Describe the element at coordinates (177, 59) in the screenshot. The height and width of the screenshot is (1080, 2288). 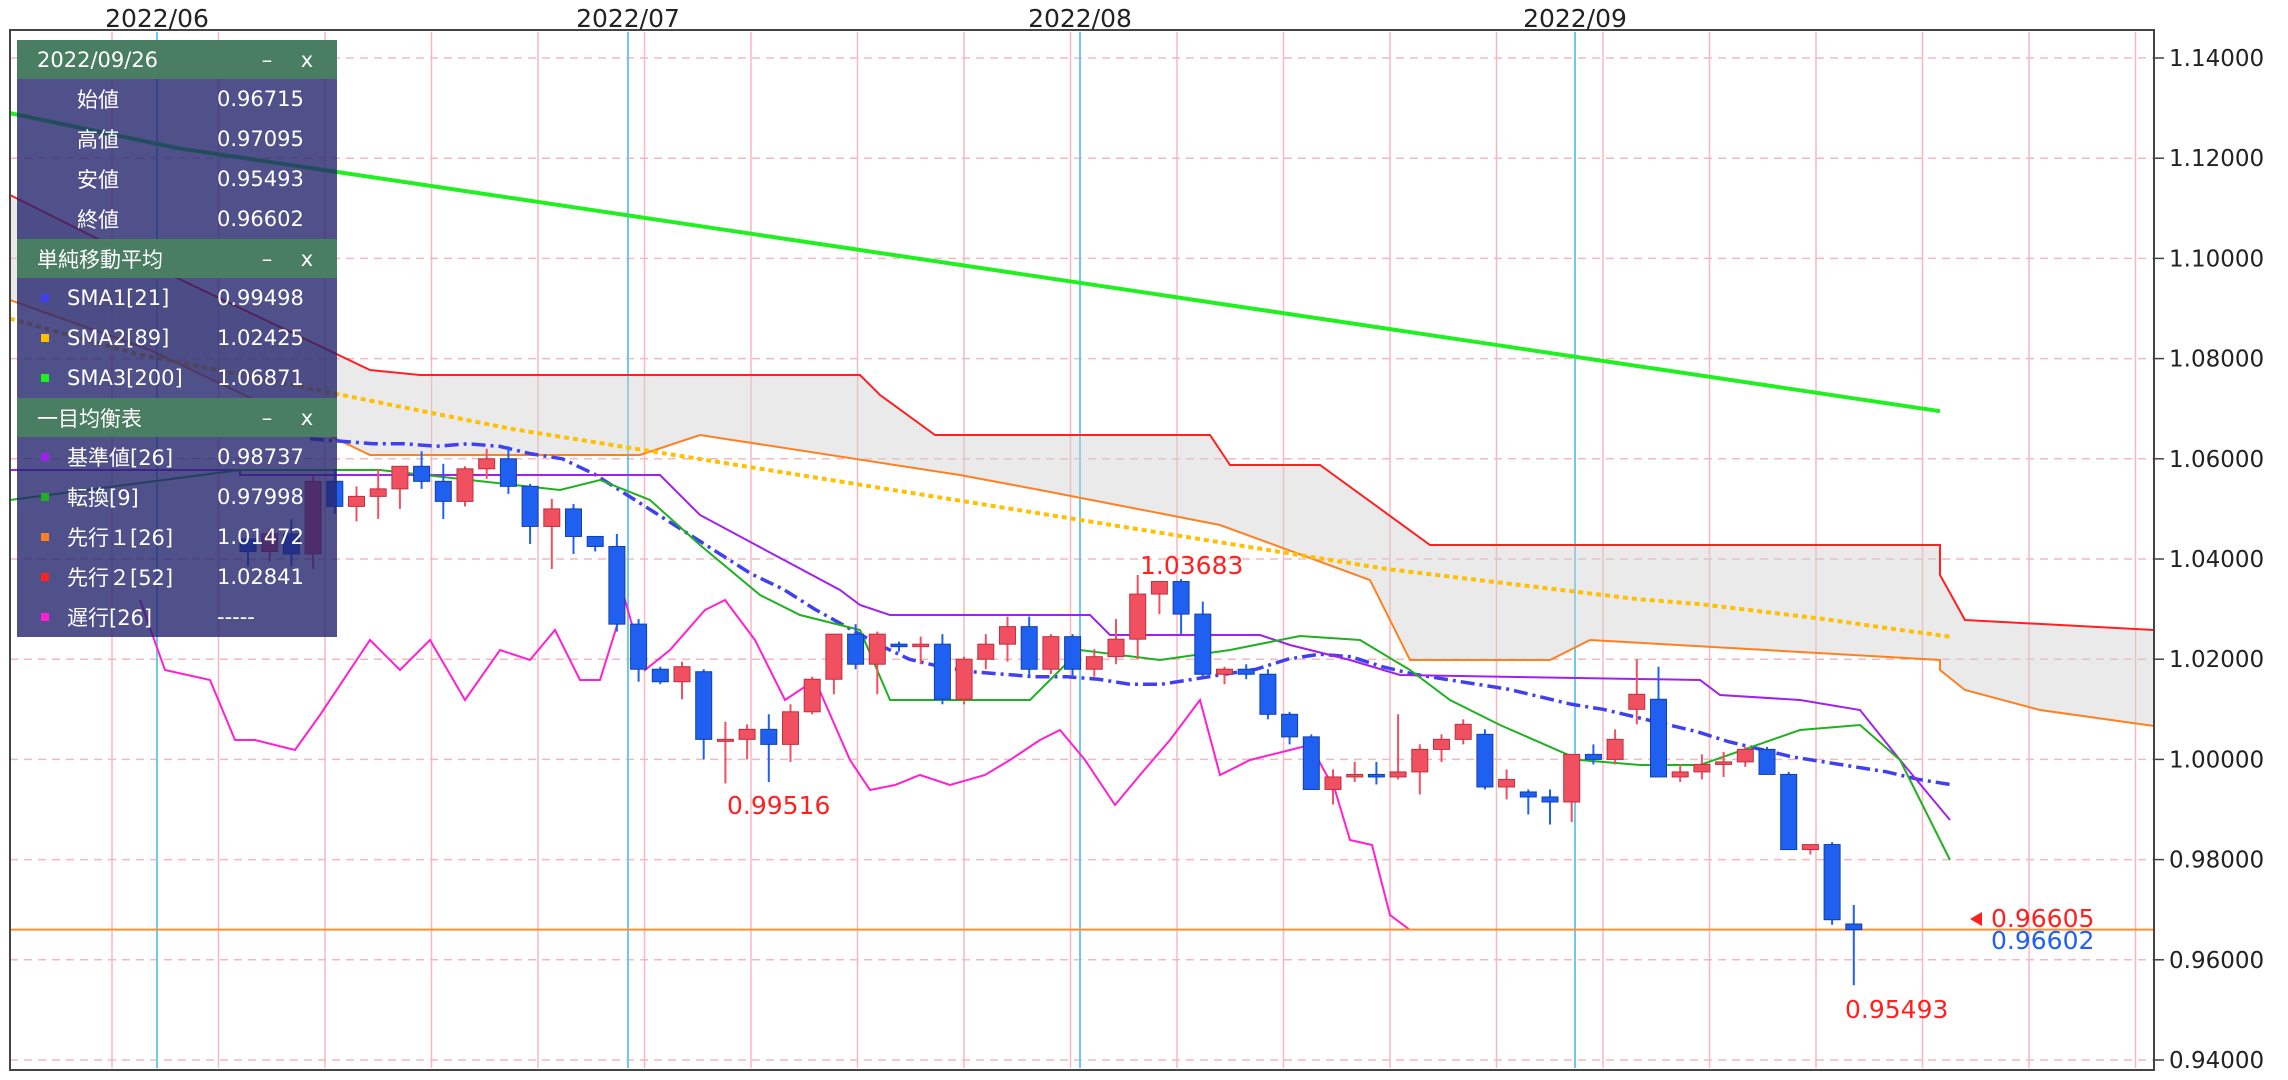
I see `ohlc-panel-header: 2022/09/26 – x` at that location.